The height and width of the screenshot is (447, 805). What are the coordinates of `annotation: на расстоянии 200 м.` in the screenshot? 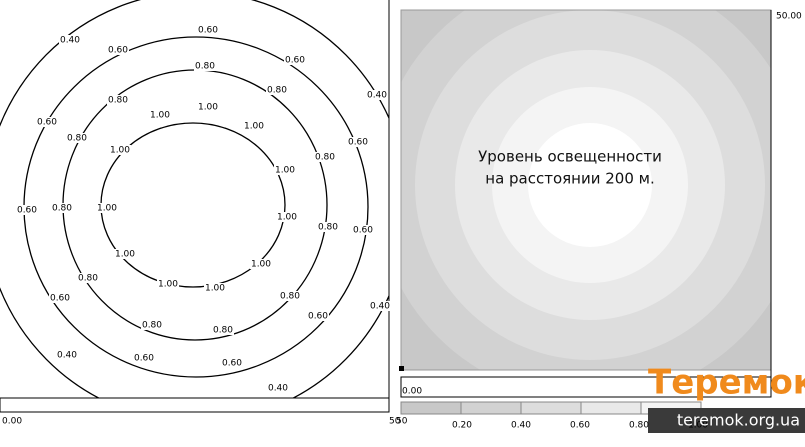 It's located at (569, 179).